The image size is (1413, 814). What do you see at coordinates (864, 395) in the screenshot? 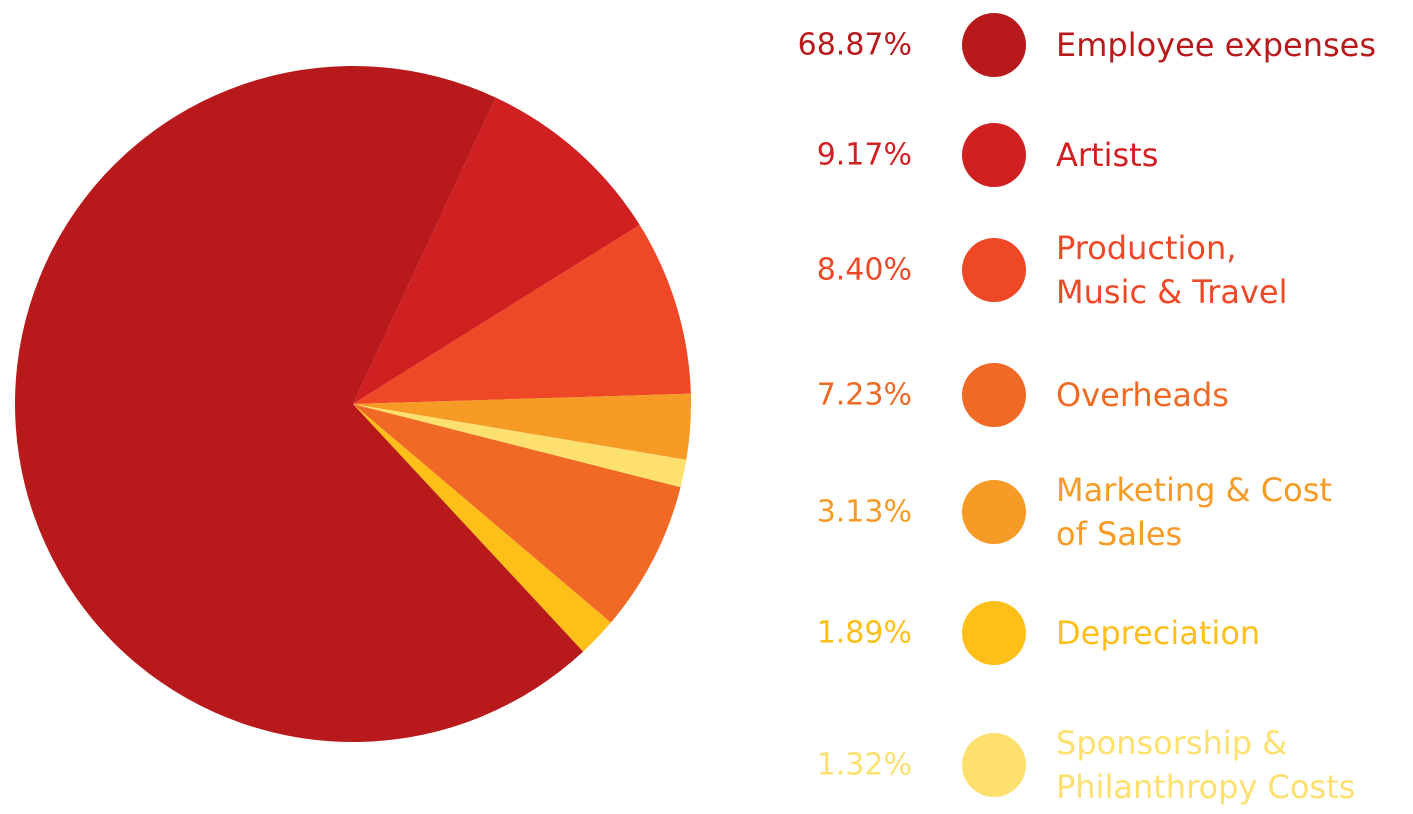
I see `value-label: 7.23%` at bounding box center [864, 395].